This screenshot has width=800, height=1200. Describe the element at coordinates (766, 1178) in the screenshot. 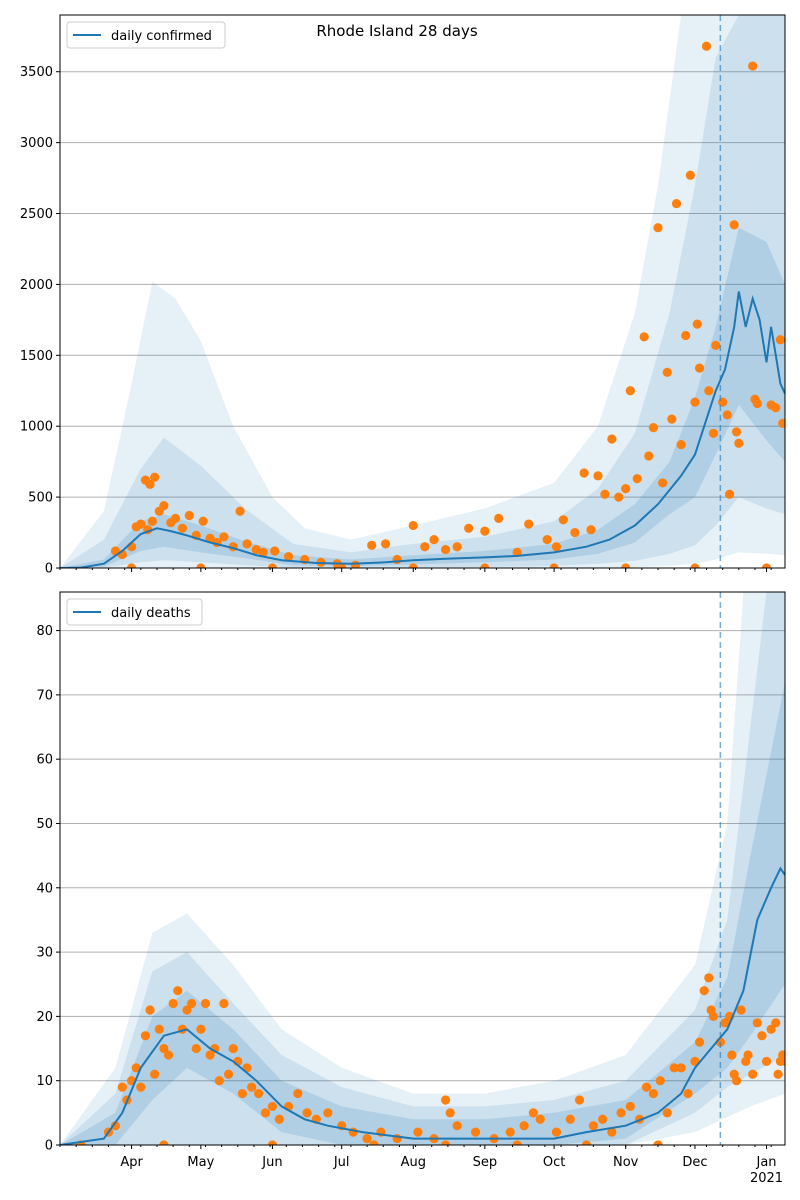

I see `x-year-label: 2021` at that location.